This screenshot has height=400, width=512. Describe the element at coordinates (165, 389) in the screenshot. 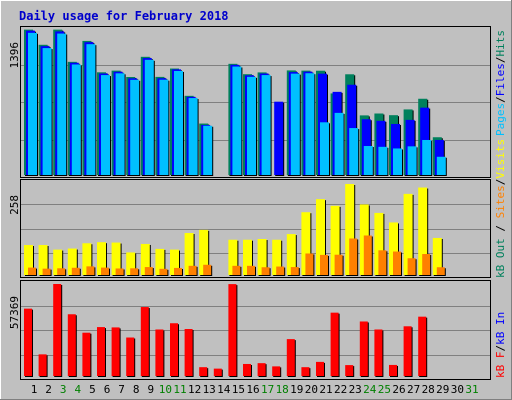

I see `day-label-10: 10` at that location.